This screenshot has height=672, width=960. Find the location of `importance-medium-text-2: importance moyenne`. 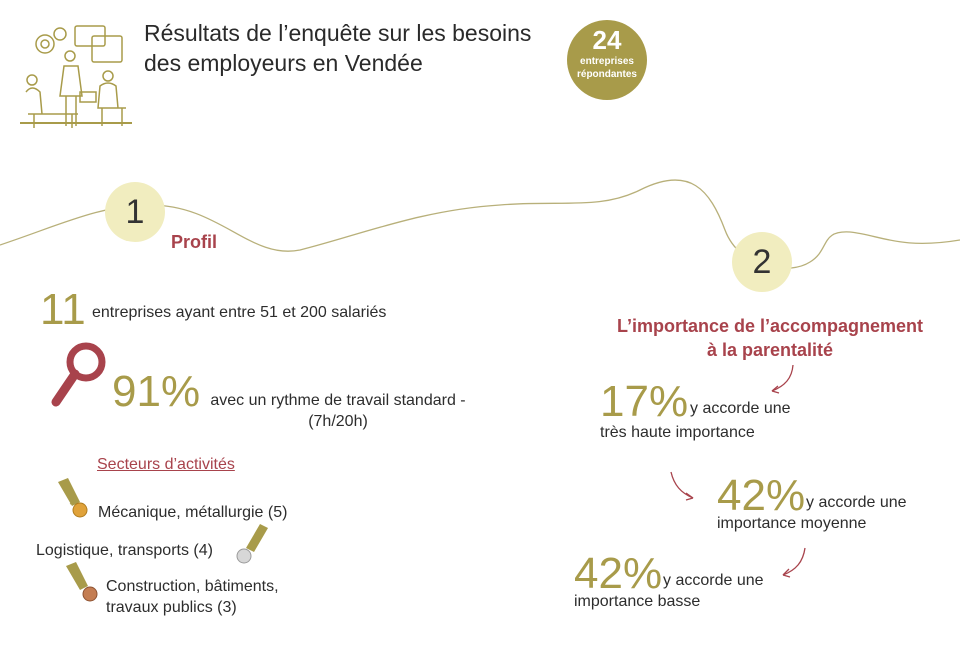

importance-medium-text-2: importance moyenne is located at coordinates (792, 523).